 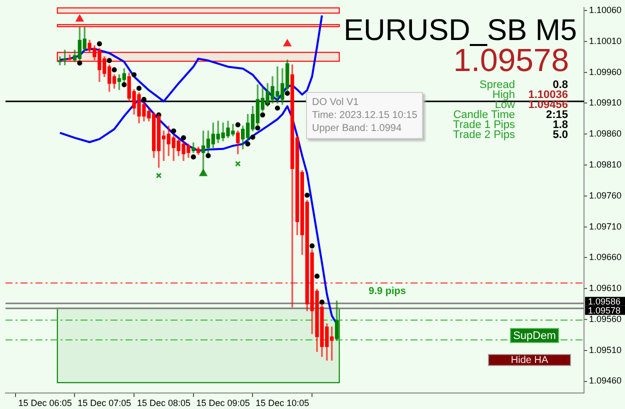 I want to click on annotation: Spread, so click(x=497, y=85).